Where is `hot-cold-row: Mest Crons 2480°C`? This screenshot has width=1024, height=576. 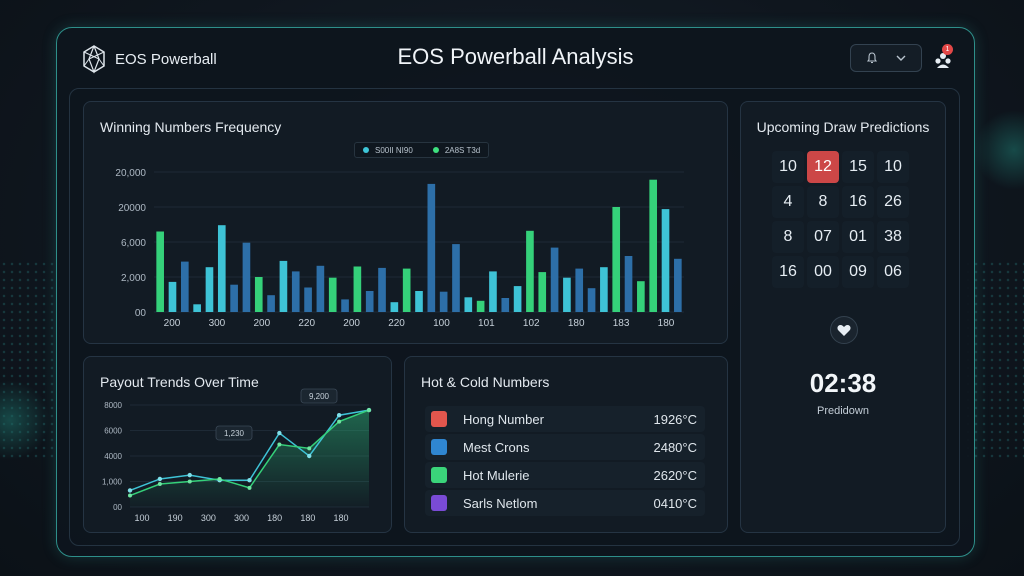
hot-cold-row: Mest Crons 2480°C is located at coordinates (565, 447).